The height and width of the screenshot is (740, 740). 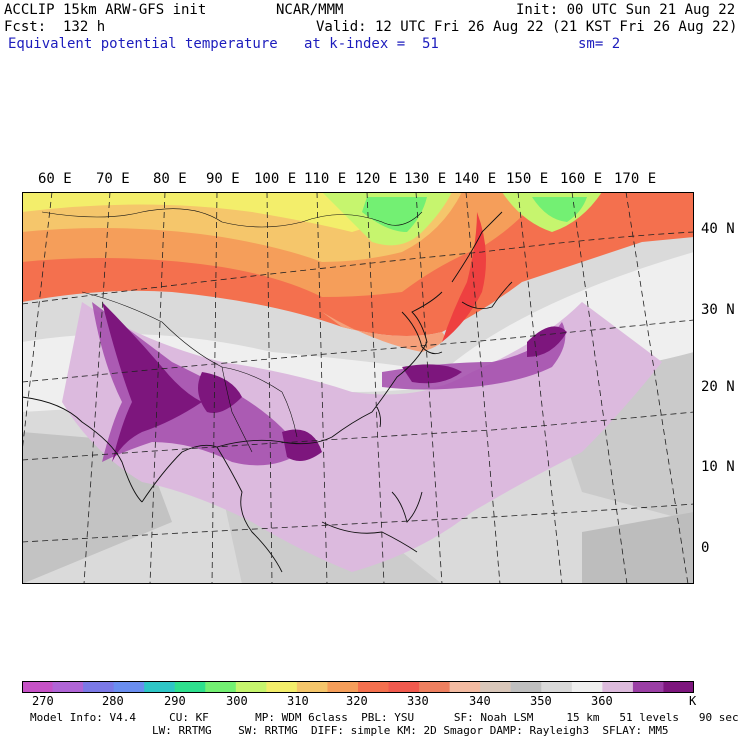 I want to click on level-index: at k-index = 51, so click(x=371, y=44).